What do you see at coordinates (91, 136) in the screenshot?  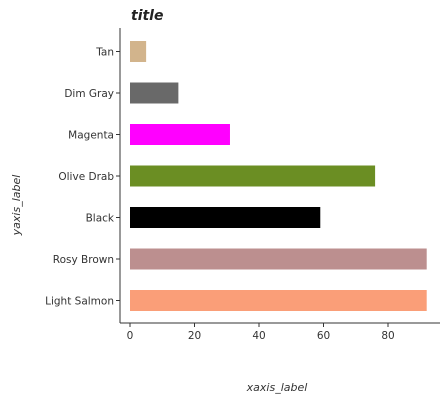 I see `y-tick-label-magenta: Magenta` at bounding box center [91, 136].